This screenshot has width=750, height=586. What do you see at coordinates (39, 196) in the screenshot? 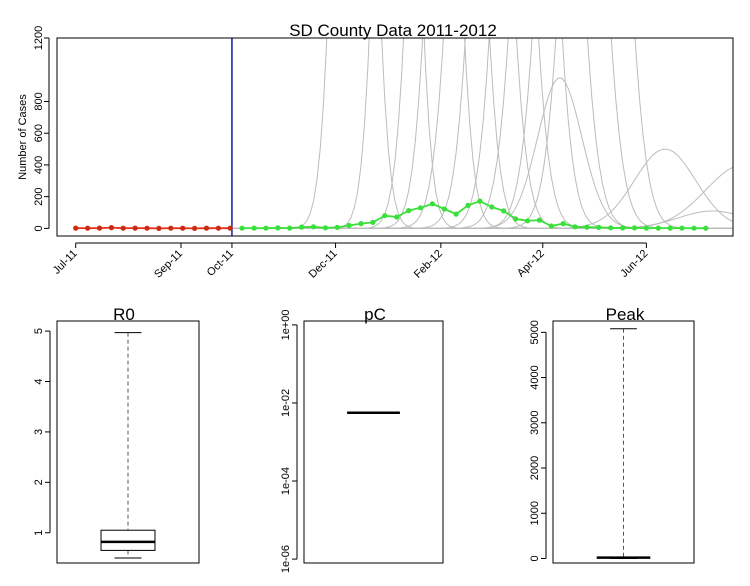
I see `y-tick-label: 200` at bounding box center [39, 196].